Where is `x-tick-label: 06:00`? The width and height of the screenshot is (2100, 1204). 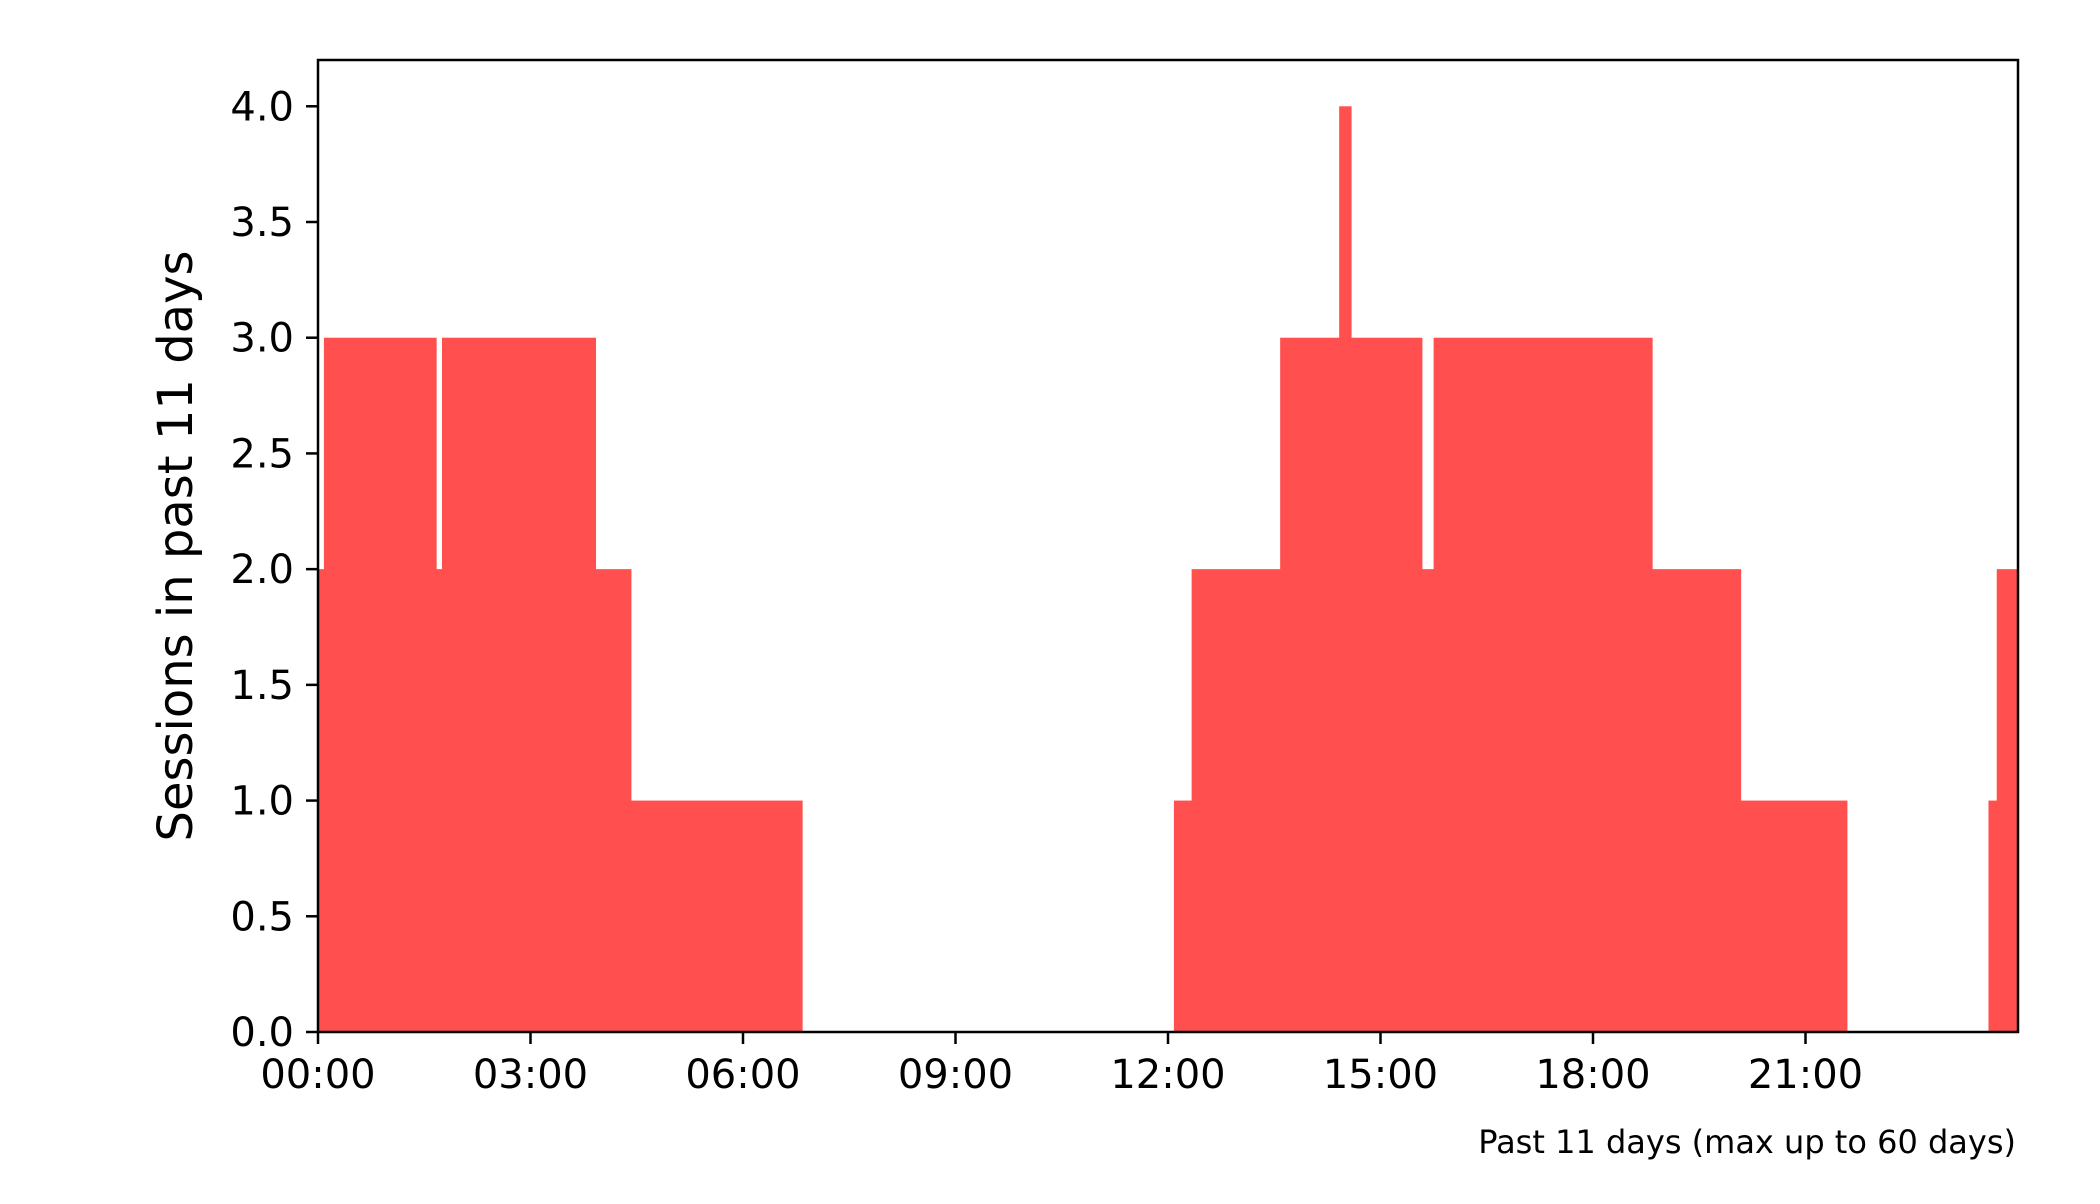 x-tick-label: 06:00 is located at coordinates (742, 1075).